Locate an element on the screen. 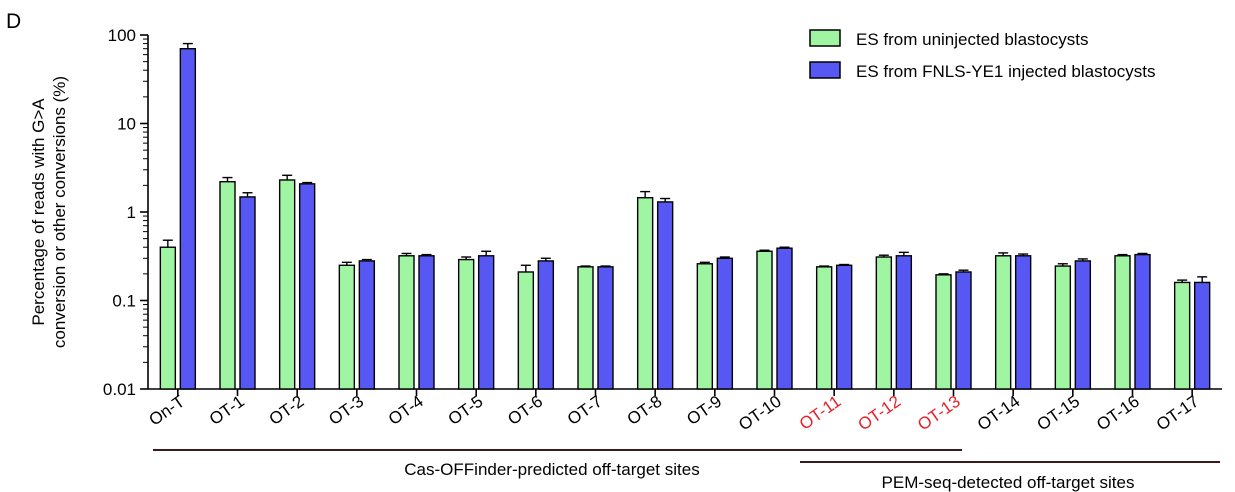 The width and height of the screenshot is (1235, 492). legend-item-injected: ES from FNLS-YE1 injected blastocysts is located at coordinates (982, 71).